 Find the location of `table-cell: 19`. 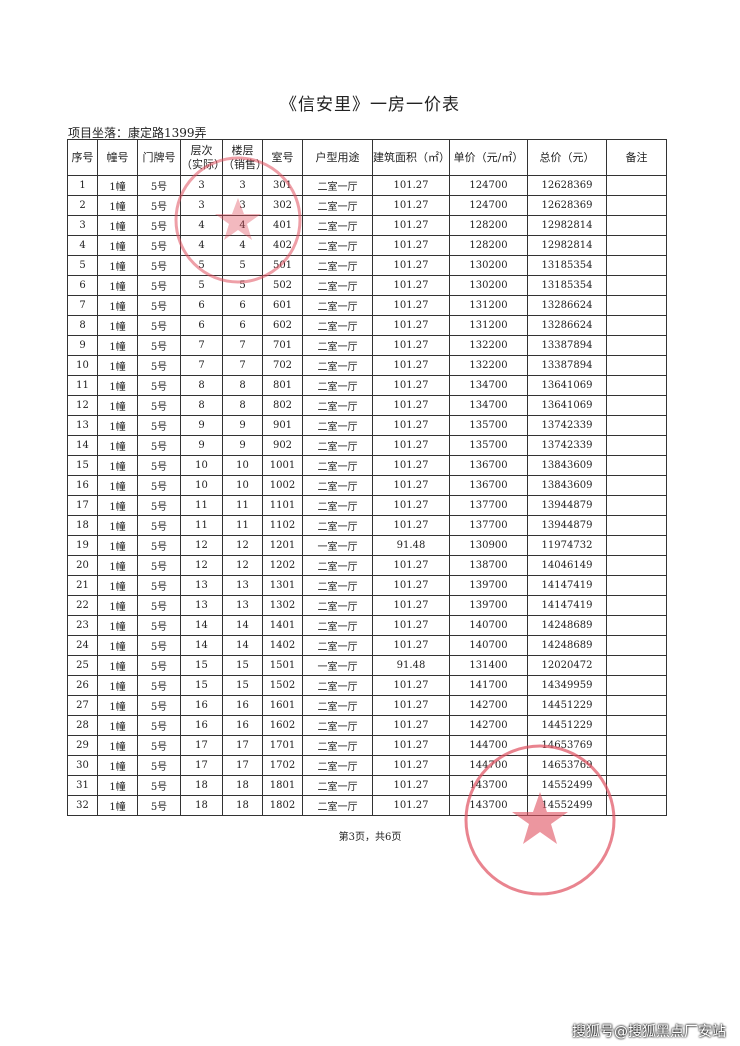

table-cell: 19 is located at coordinates (82, 545).